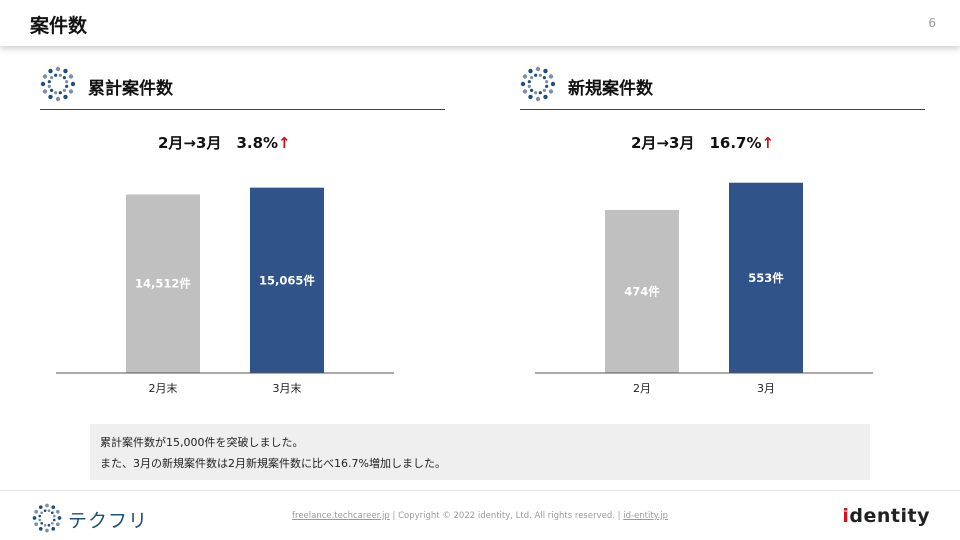  I want to click on section-title-new: 新規案件数, so click(610, 89).